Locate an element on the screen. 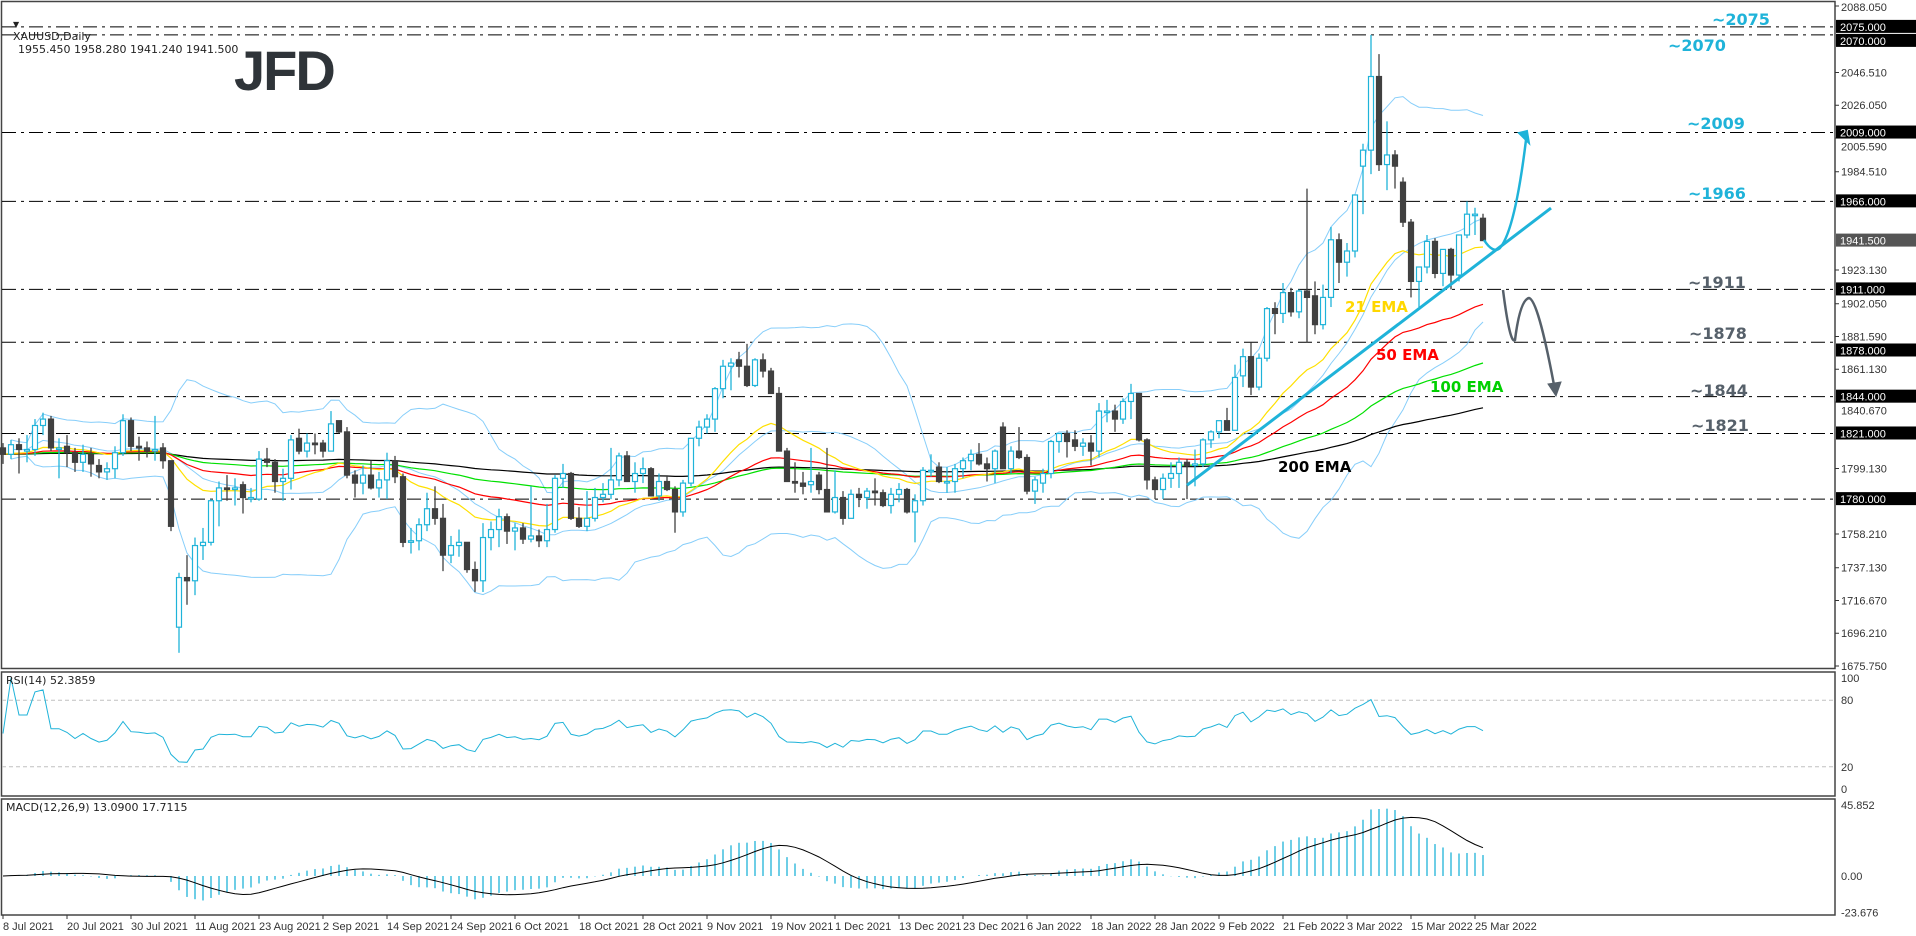 The width and height of the screenshot is (1916, 936). price-tick-label: 2026.050 is located at coordinates (1864, 106).